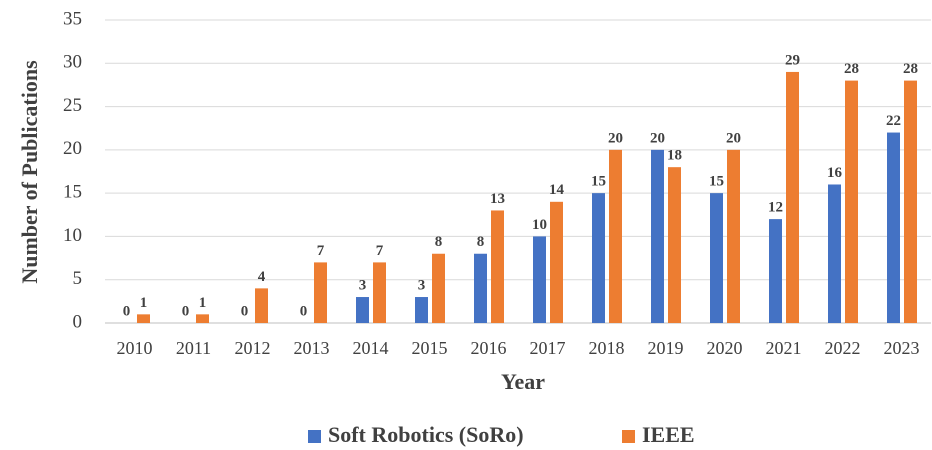 Image resolution: width=932 pixels, height=450 pixels. I want to click on x-tick-label: 2021, so click(784, 348).